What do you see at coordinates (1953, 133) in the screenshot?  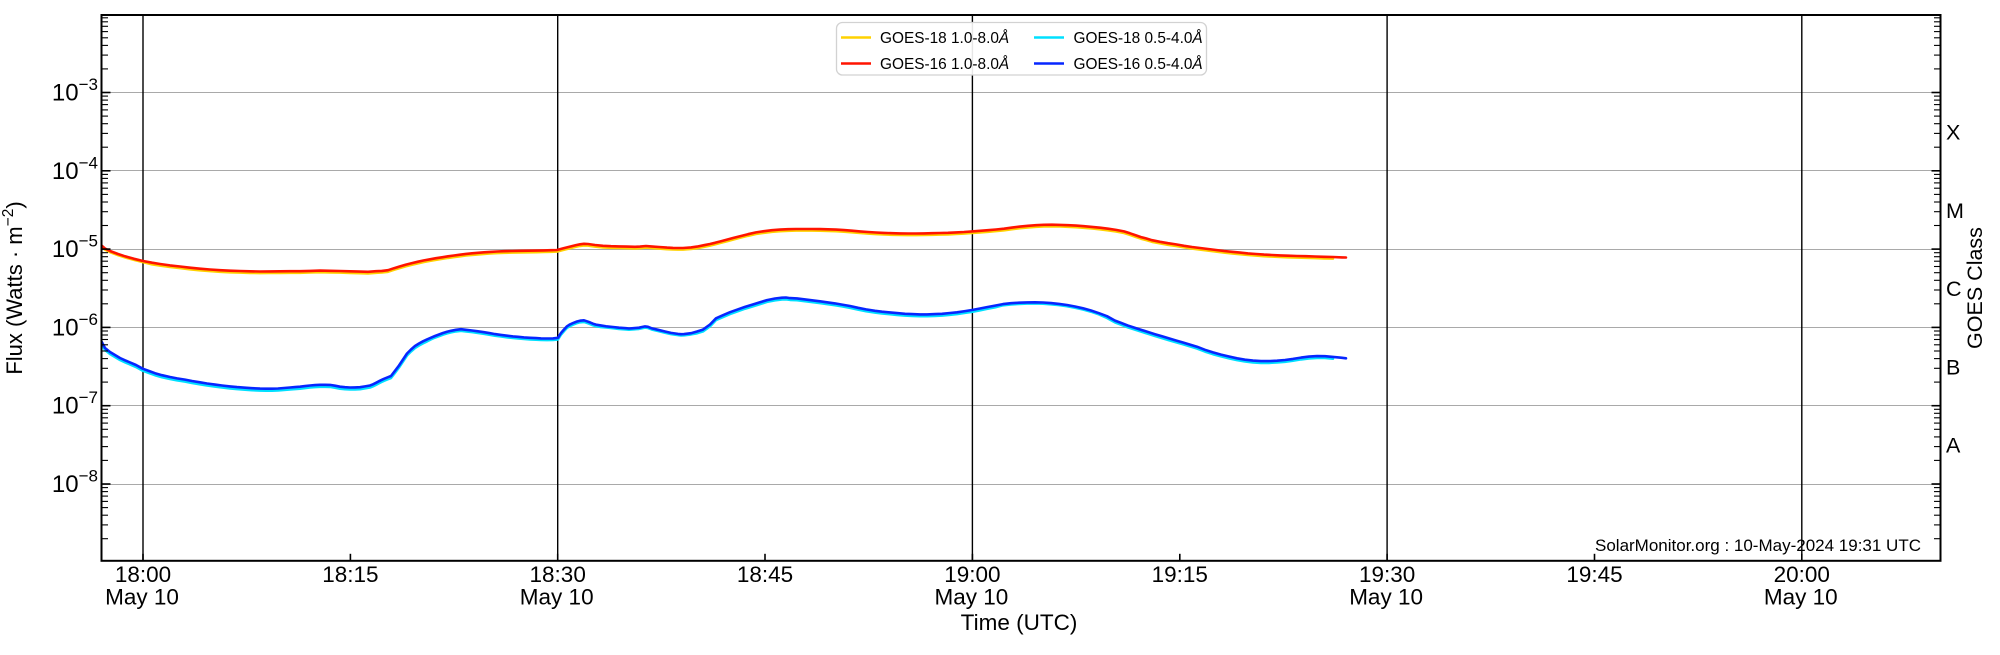 I see `svg-text: X` at bounding box center [1953, 133].